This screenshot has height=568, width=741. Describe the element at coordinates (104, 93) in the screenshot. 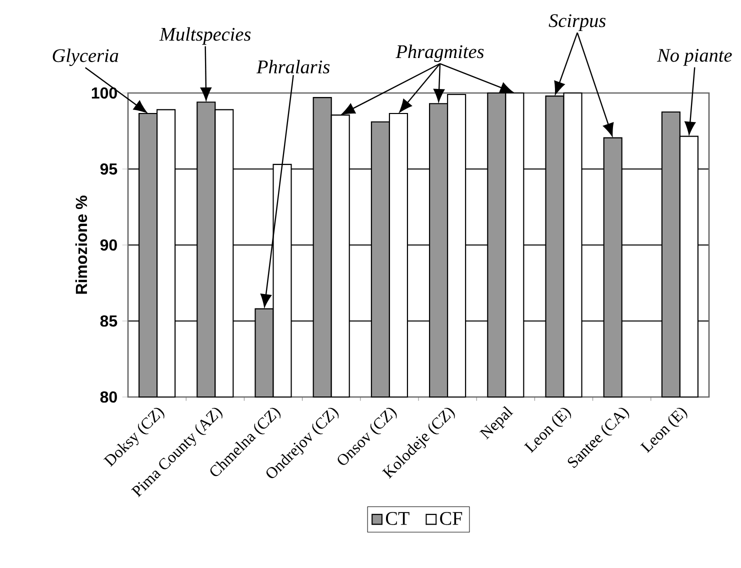

I see `y-tick-label: 100` at that location.